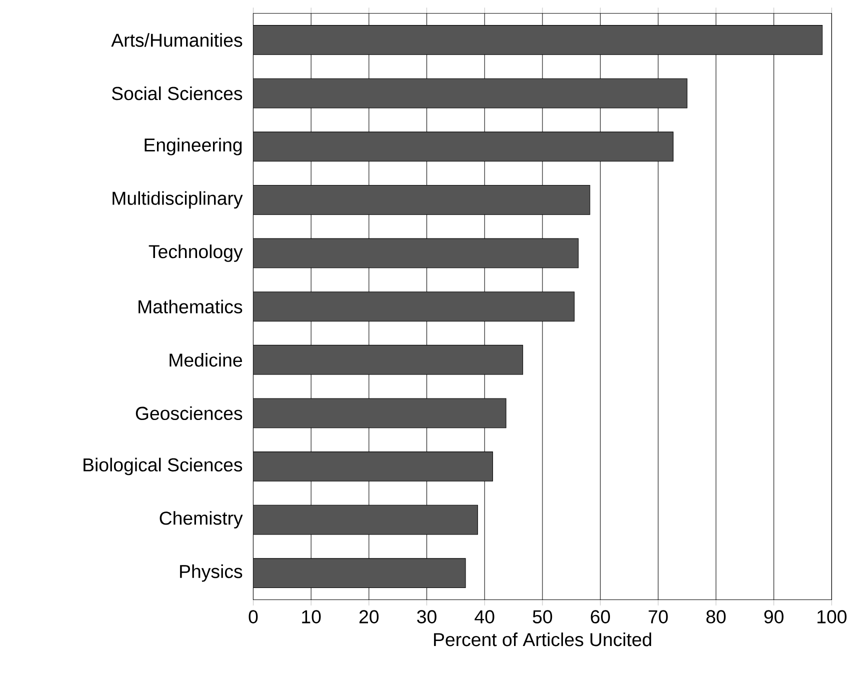  Describe the element at coordinates (369, 617) in the screenshot. I see `x-tick-label: 20` at that location.